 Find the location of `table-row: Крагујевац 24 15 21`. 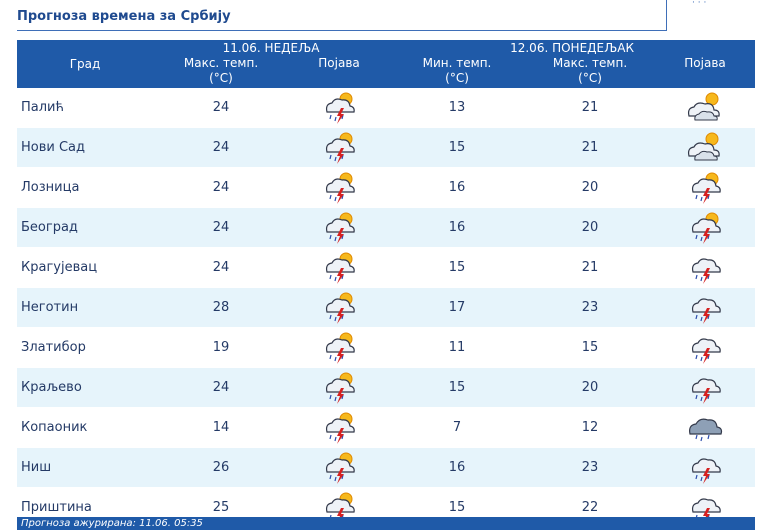

table-row: Крагујевац 24 15 21 is located at coordinates (386, 267).